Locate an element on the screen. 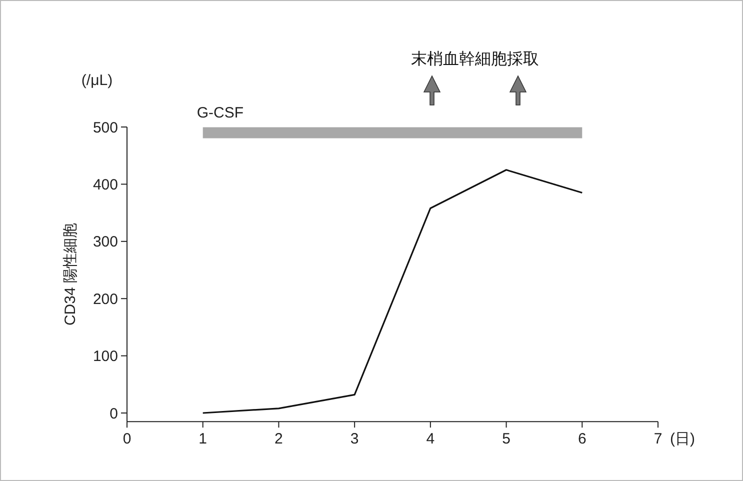  y-tick-label: 300 is located at coordinates (105, 242).